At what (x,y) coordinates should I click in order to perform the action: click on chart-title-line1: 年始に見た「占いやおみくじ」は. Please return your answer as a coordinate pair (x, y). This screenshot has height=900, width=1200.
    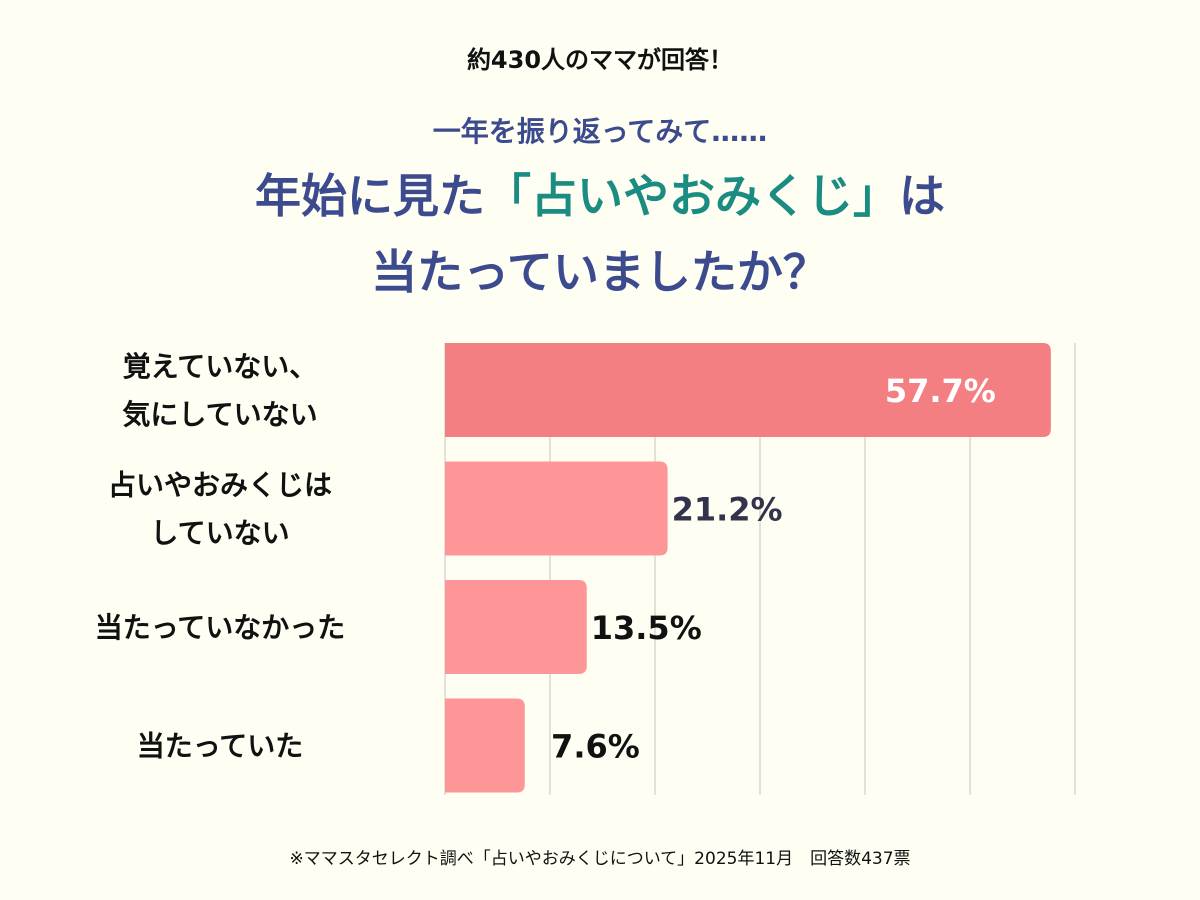
    Looking at the image, I should click on (600, 193).